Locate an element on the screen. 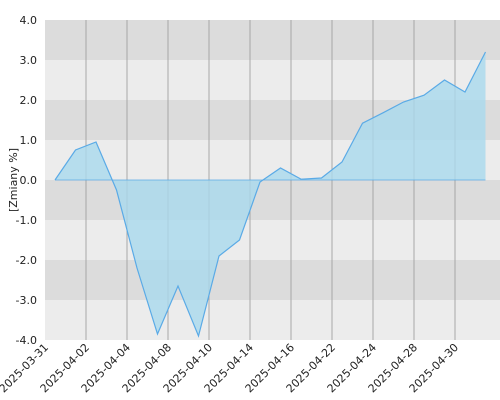 This screenshot has height=400, width=500. y-tick-label: -1.0 is located at coordinates (26, 220).